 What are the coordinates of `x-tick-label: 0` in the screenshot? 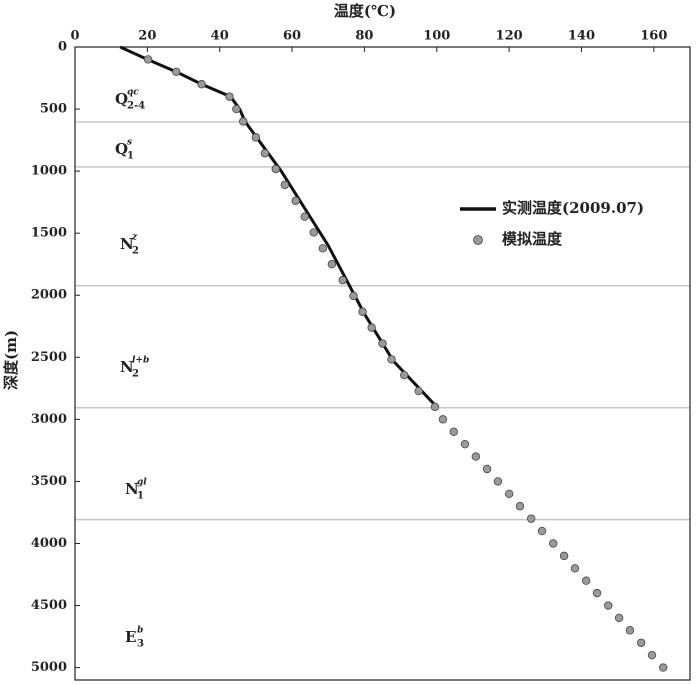 It's located at (74, 36).